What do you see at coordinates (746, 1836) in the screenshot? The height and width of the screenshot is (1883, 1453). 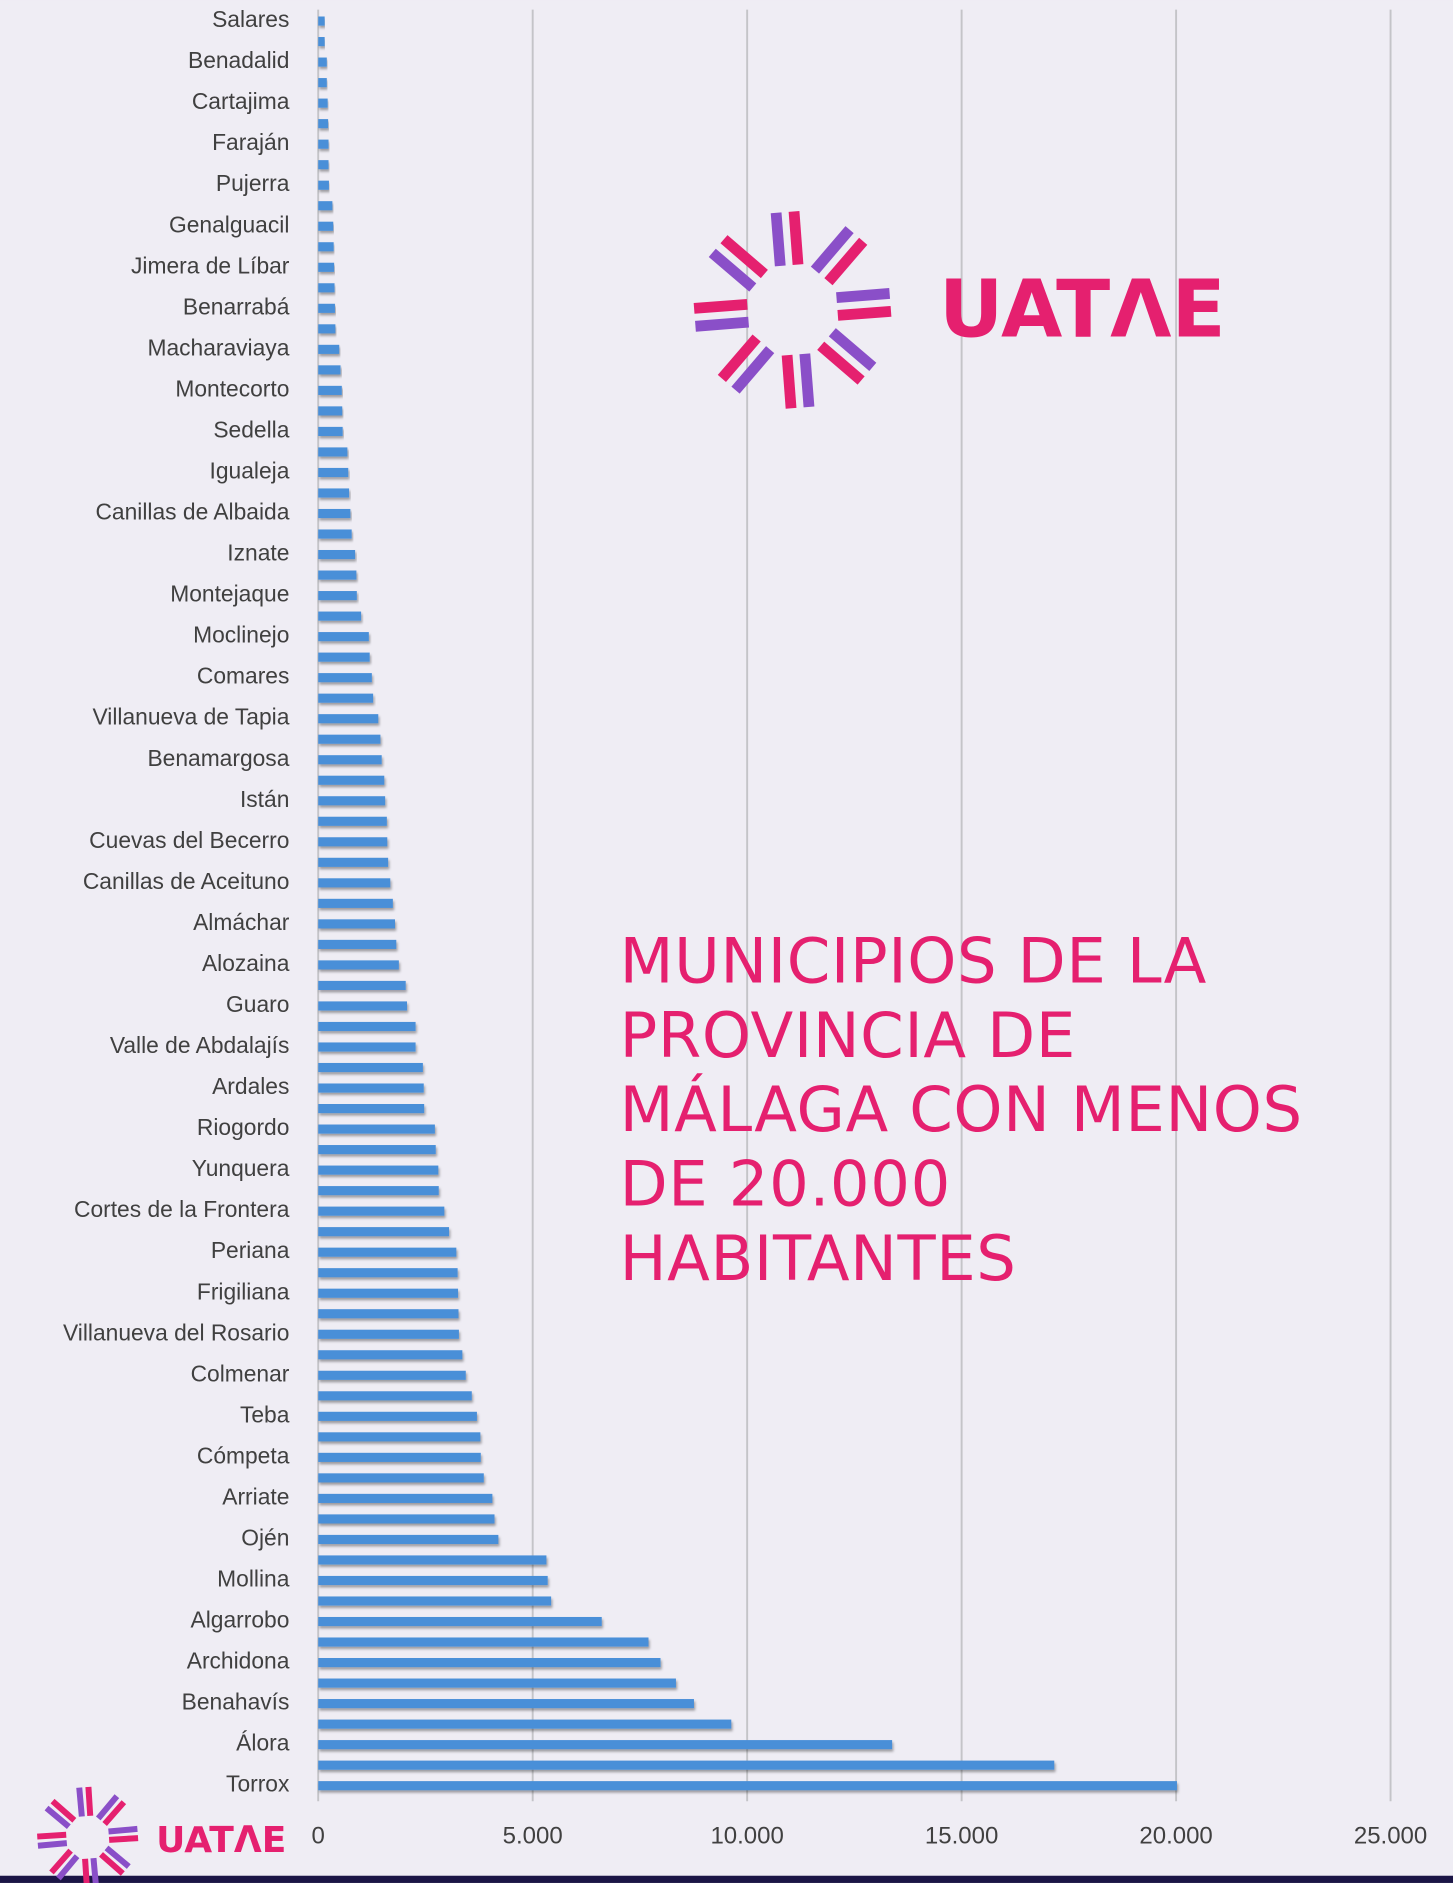 I see `x-tick-label: 10.000` at bounding box center [746, 1836].